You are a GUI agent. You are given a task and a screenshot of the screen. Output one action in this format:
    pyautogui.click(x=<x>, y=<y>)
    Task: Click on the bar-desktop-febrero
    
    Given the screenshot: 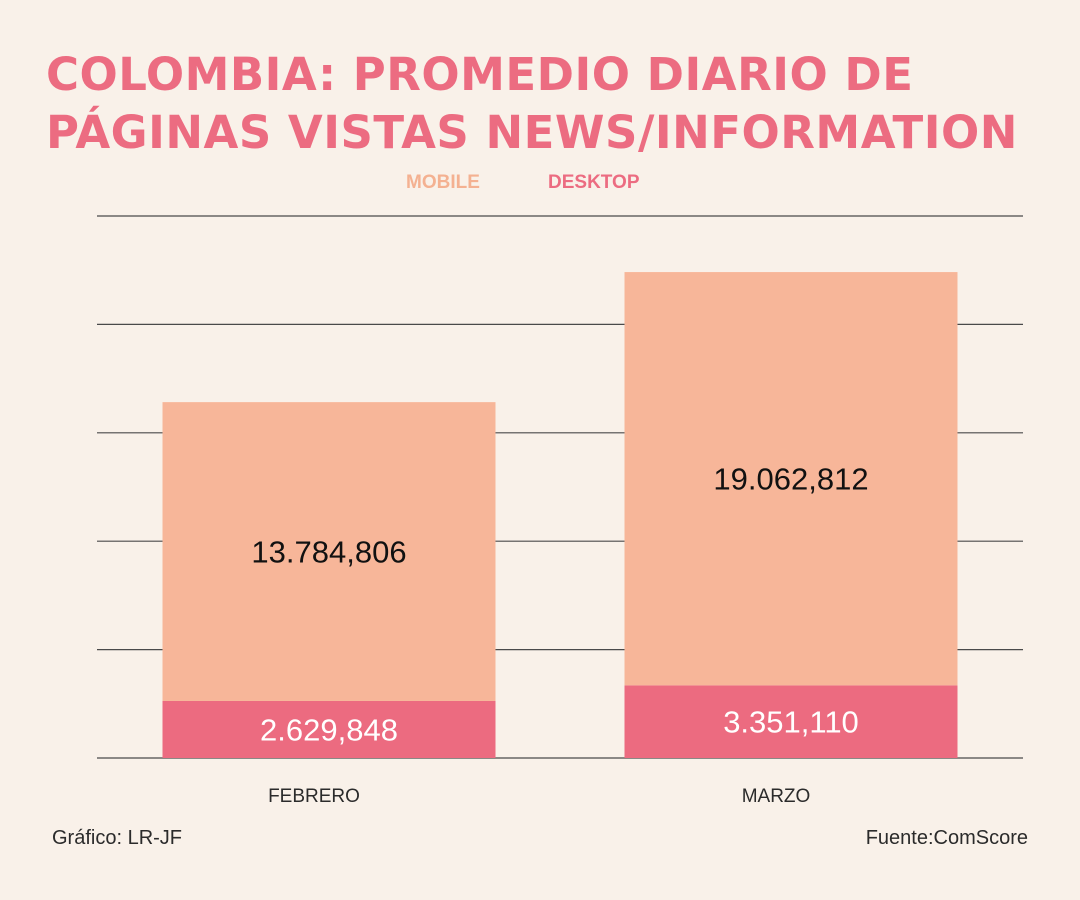 What is the action you would take?
    pyautogui.click(x=329, y=729)
    